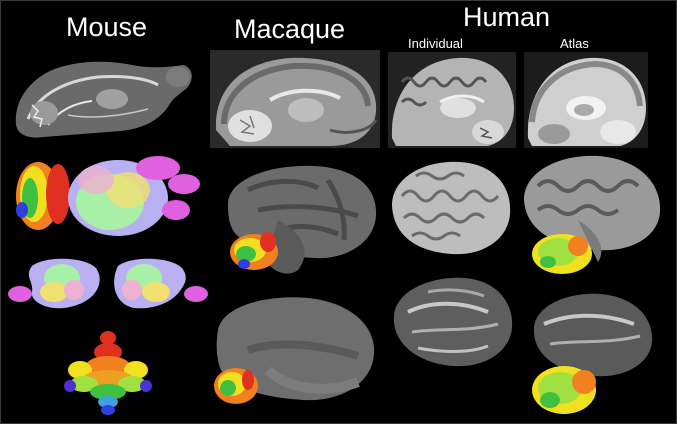  I want to click on human-atlas-surface, so click(593, 214).